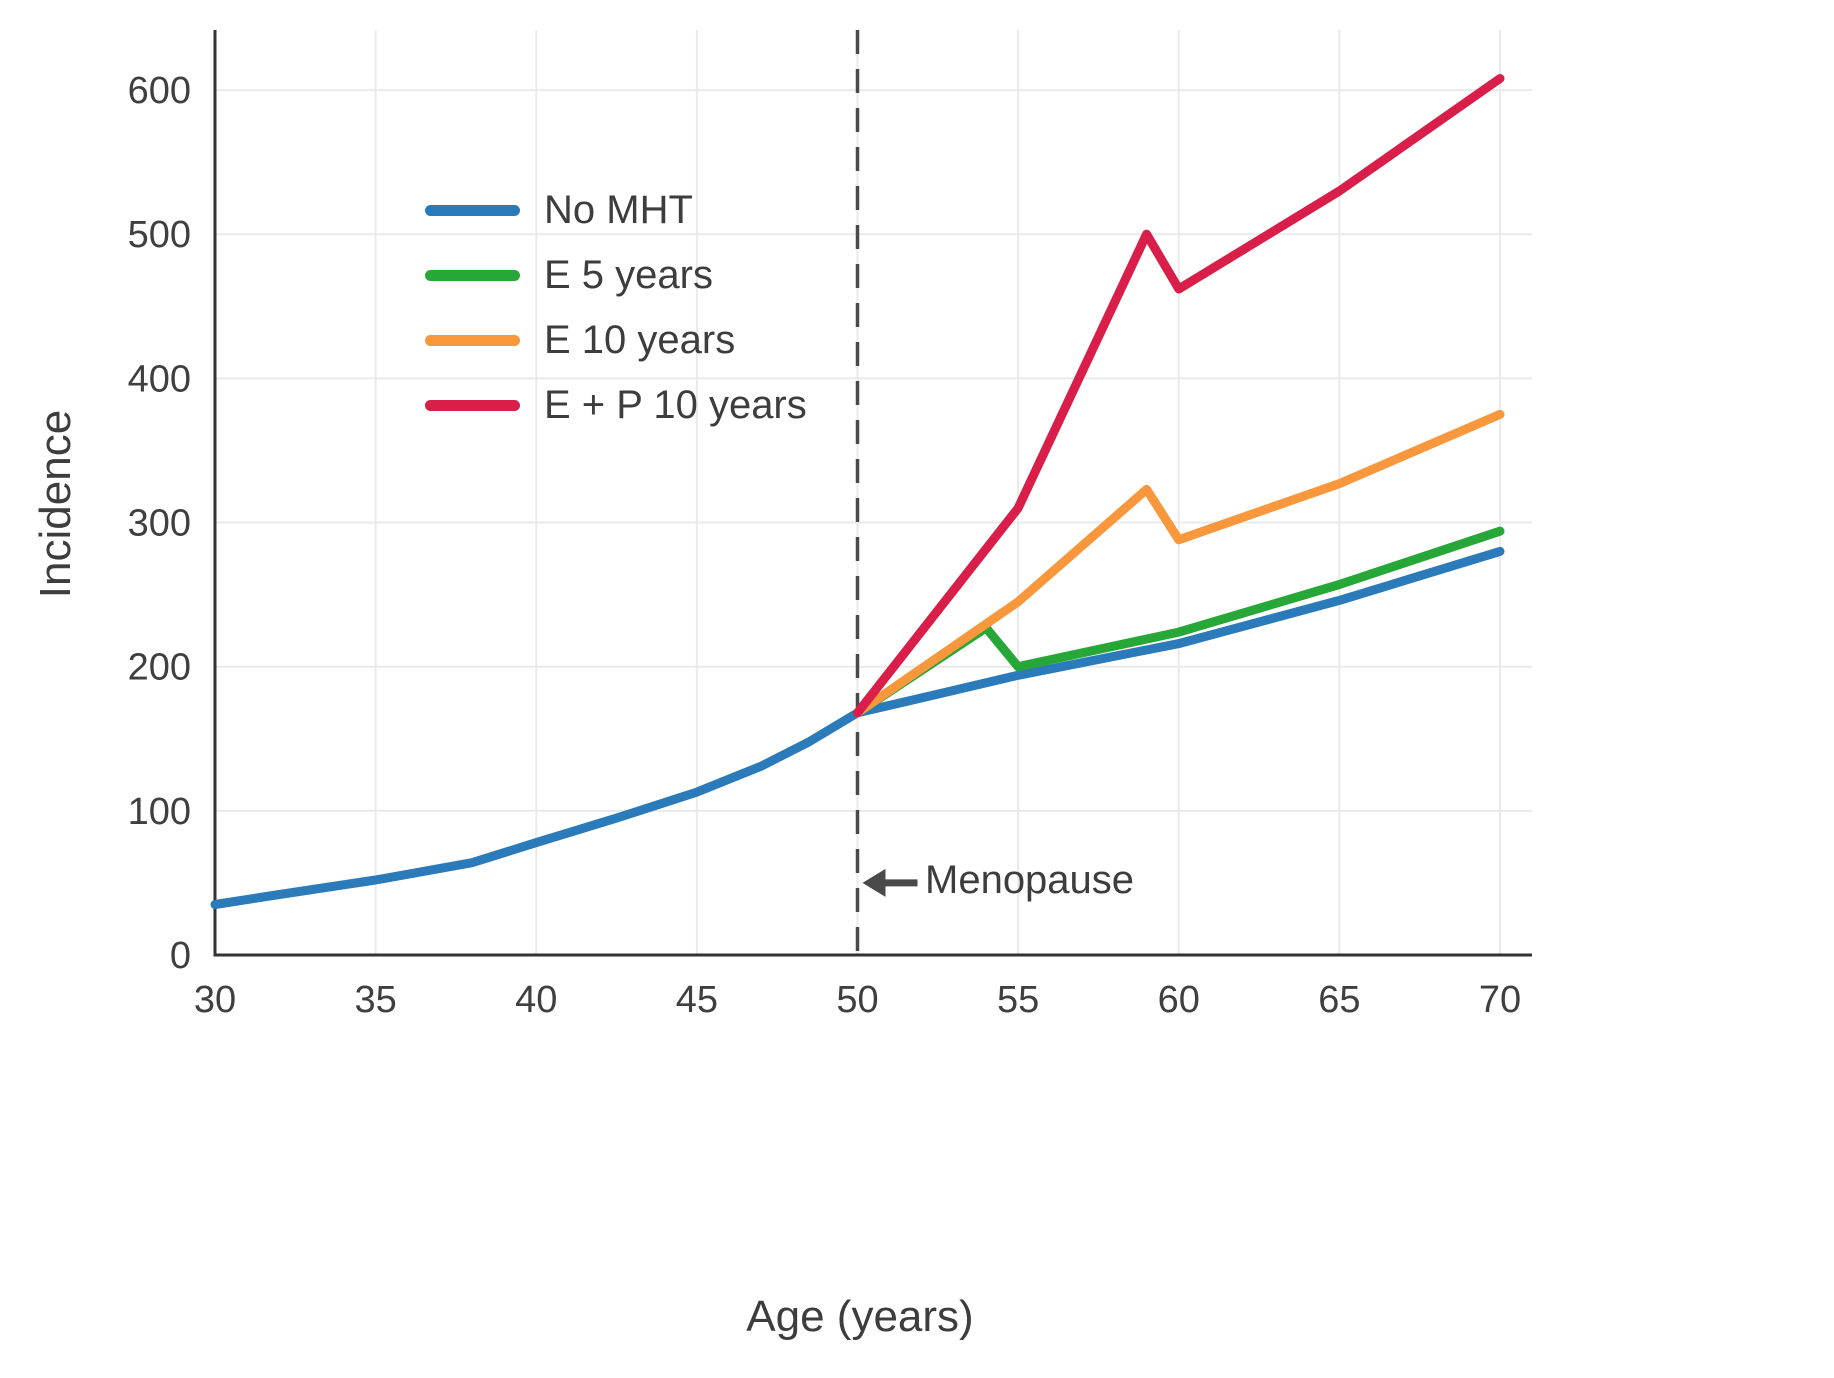 The height and width of the screenshot is (1378, 1834). Describe the element at coordinates (874, 882) in the screenshot. I see `menopause-arrow-head` at that location.